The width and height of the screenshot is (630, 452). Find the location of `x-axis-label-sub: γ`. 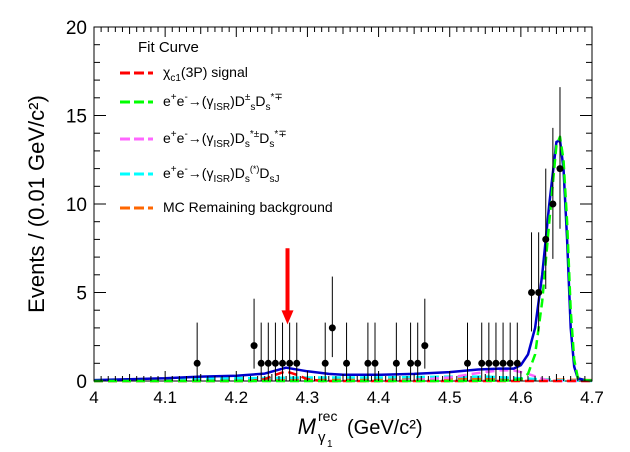

x-axis-label-sub: γ is located at coordinates (322, 437).